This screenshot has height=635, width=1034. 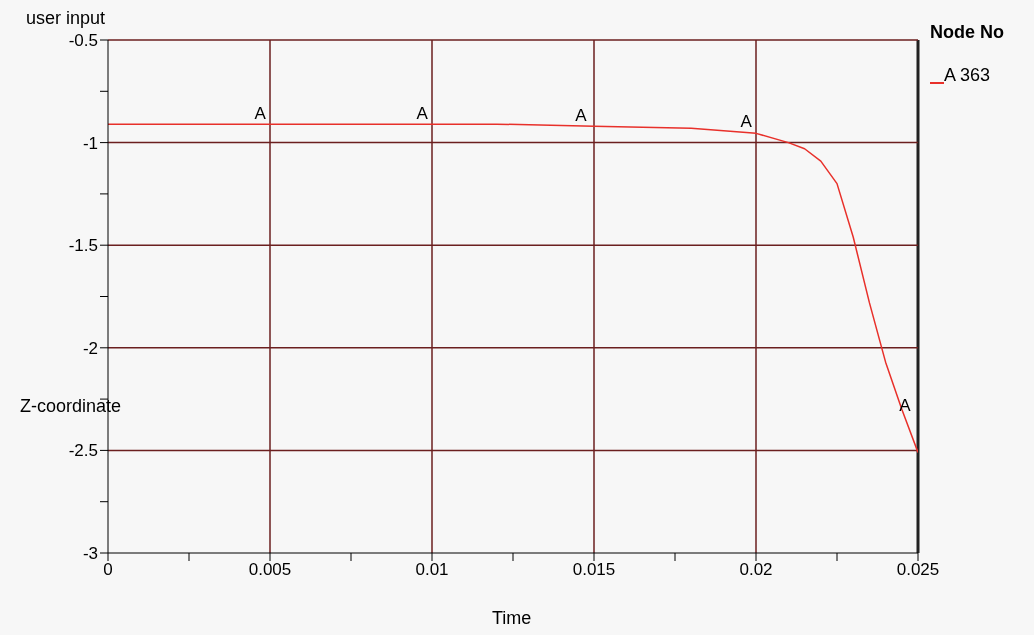 I want to click on y-tick-label: -1, so click(x=90, y=143).